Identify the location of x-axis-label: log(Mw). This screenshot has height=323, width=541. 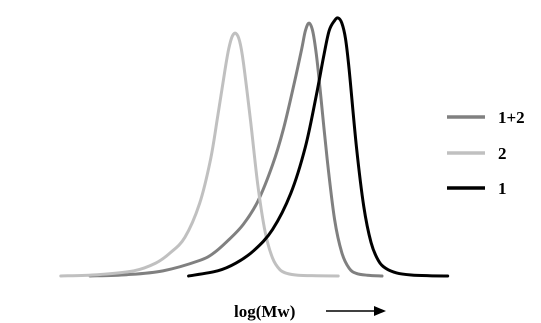
(264, 311).